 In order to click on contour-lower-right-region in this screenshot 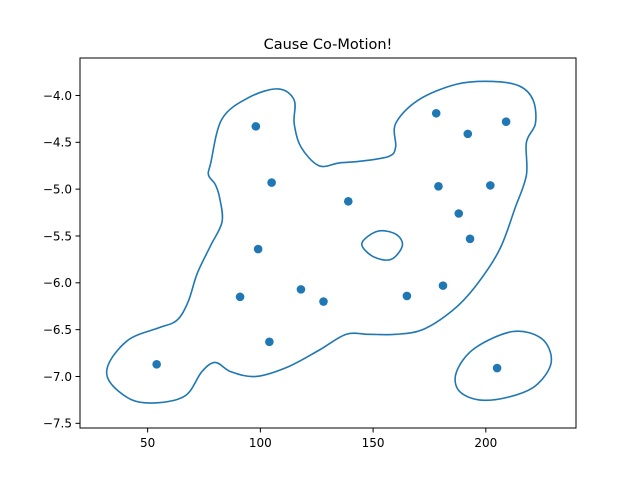, I will do `click(503, 366)`.